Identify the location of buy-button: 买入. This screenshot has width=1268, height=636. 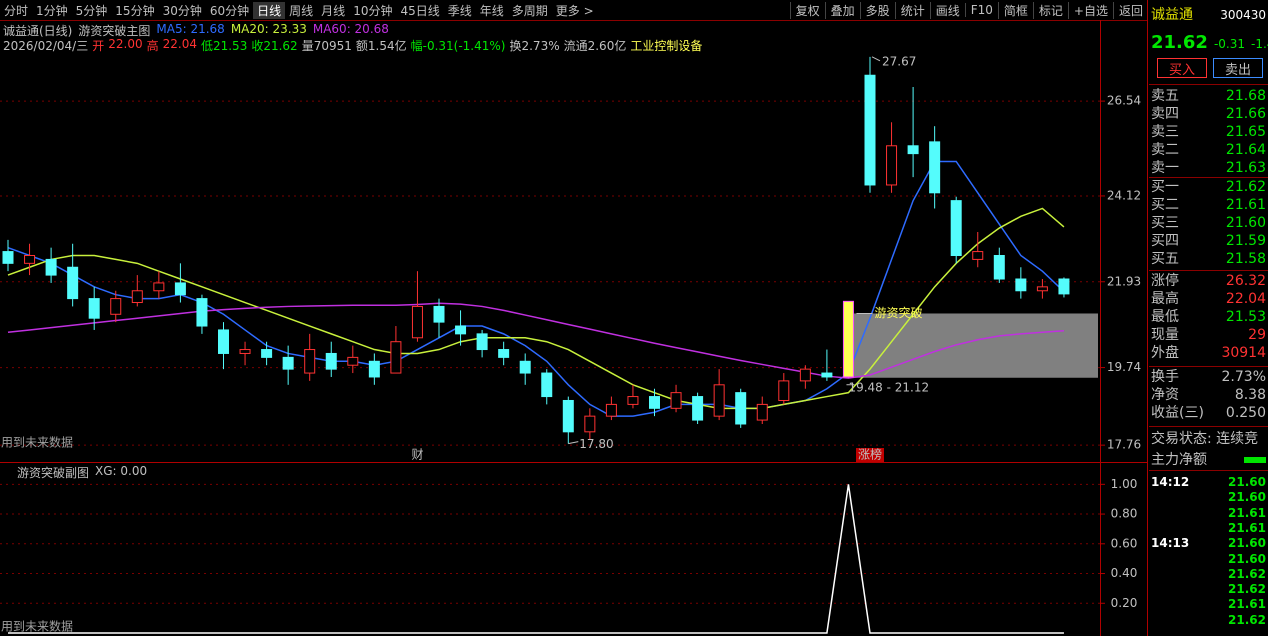
(1182, 68).